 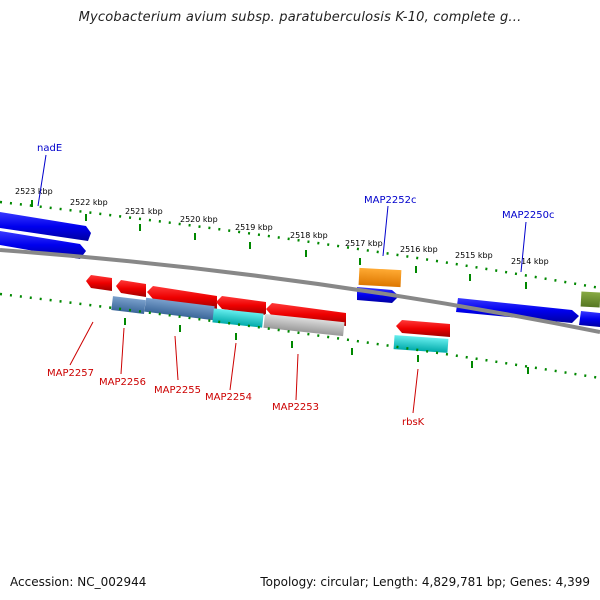 I want to click on gene-label-map2252c: MAP2252c, so click(x=390, y=200).